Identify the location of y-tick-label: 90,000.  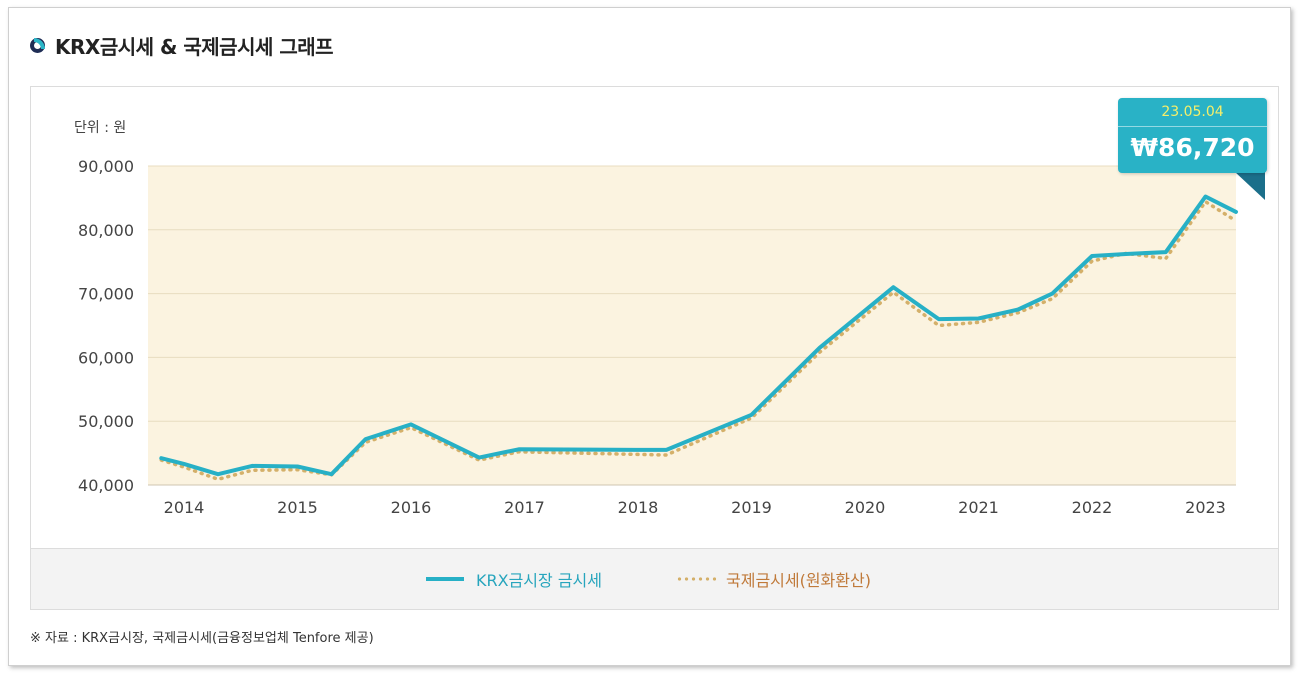
(106, 166).